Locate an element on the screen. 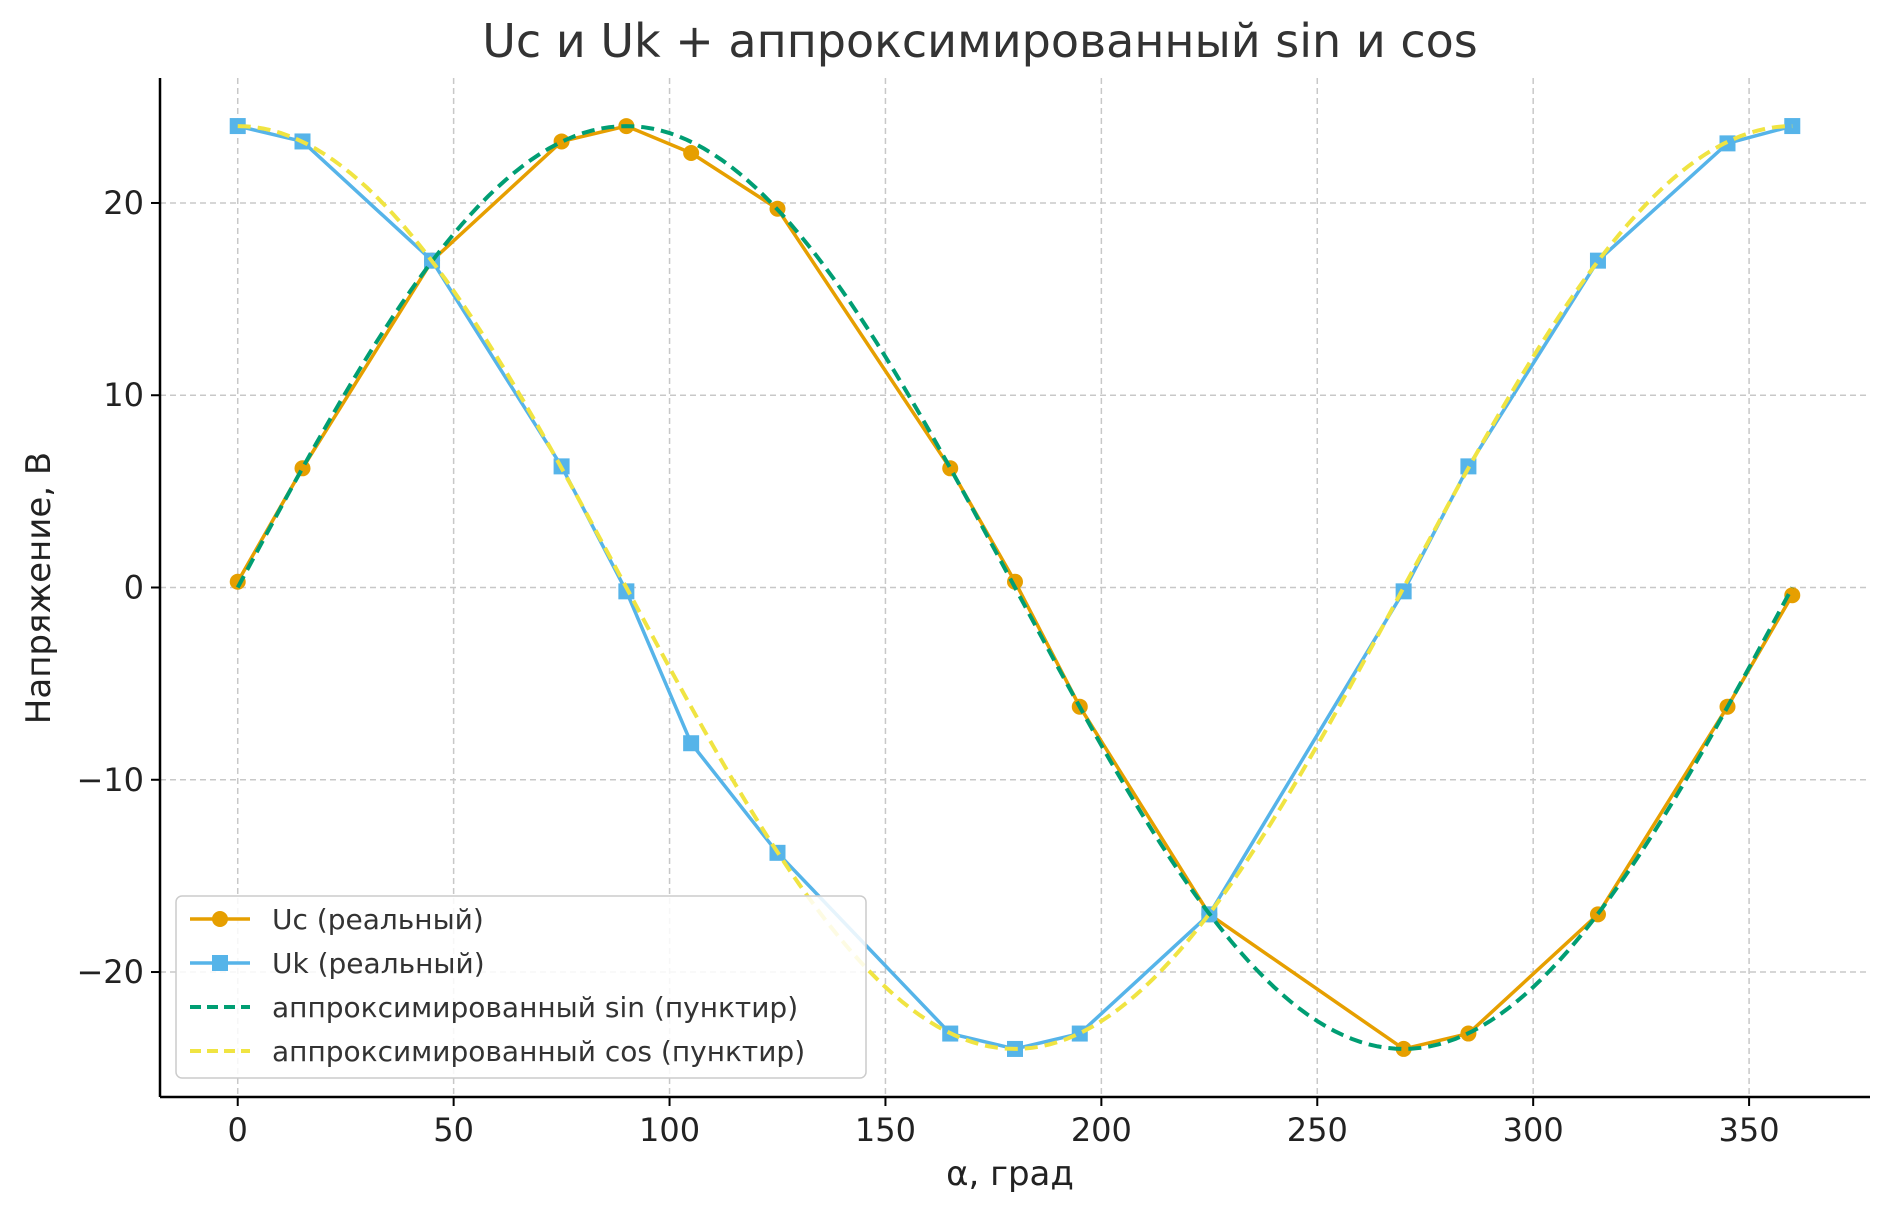 The width and height of the screenshot is (1886, 1213). legend-frame is located at coordinates (521, 987).